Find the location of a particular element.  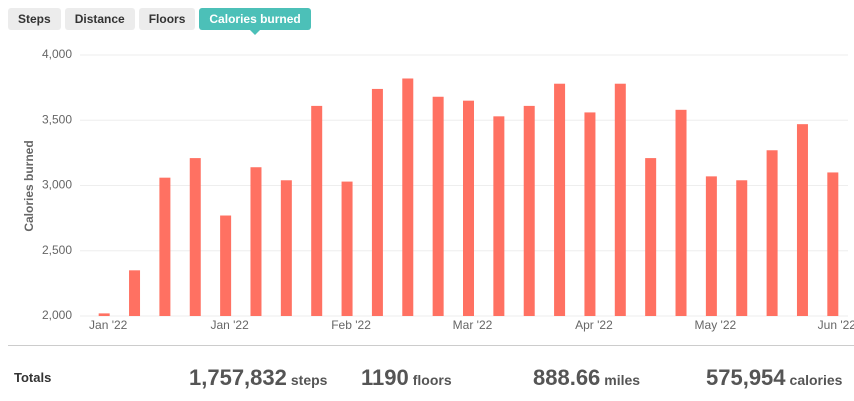

y-tick-label: 3,500 is located at coordinates (57, 119).